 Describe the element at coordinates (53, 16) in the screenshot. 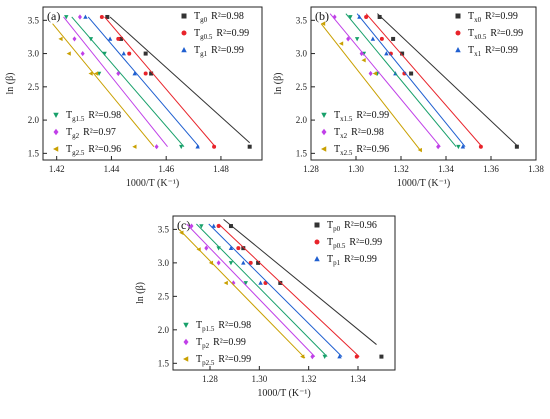

I see `panel-label: (a)` at that location.